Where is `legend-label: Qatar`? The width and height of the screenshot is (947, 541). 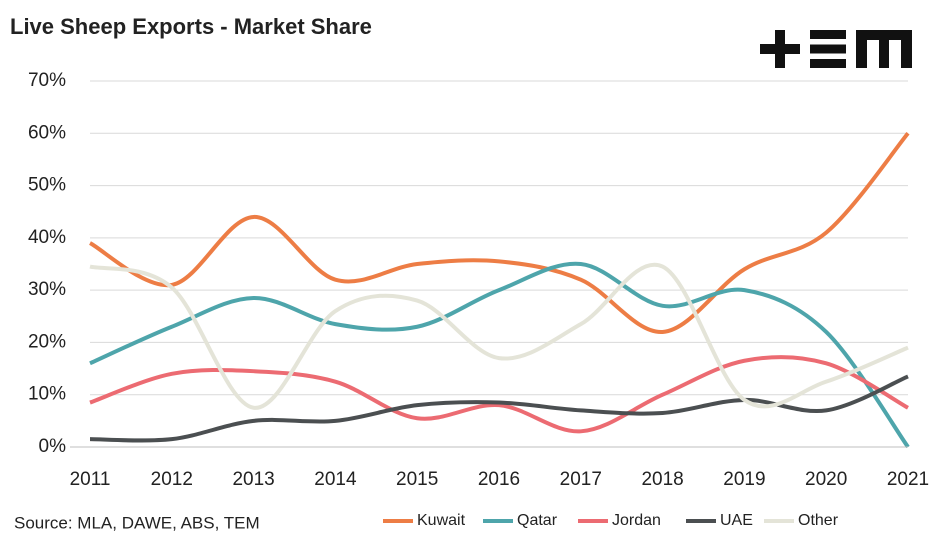 legend-label: Qatar is located at coordinates (537, 520).